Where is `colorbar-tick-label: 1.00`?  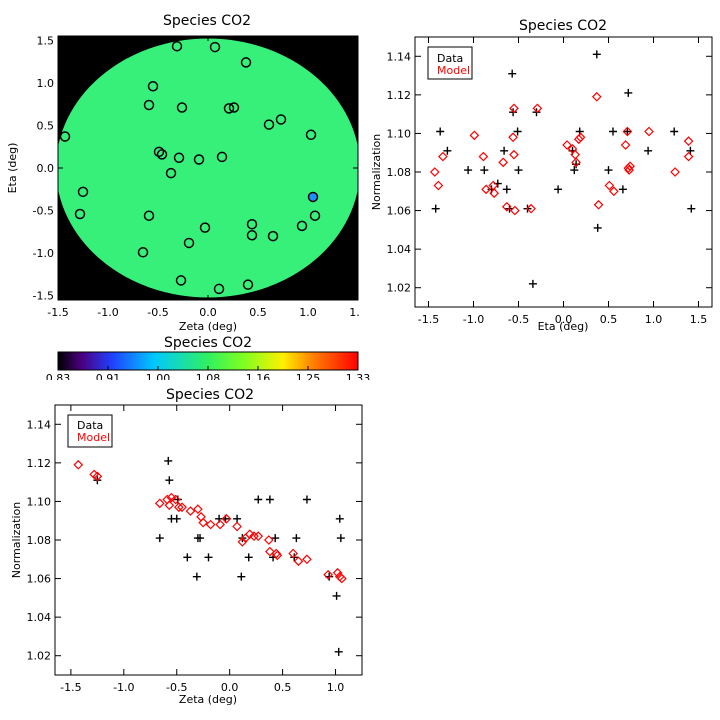
colorbar-tick-label: 1.00 is located at coordinates (158, 376).